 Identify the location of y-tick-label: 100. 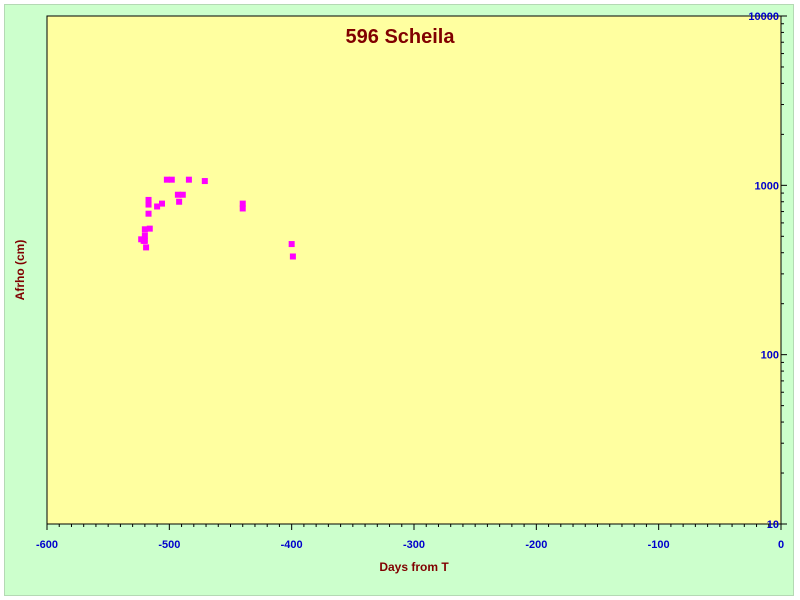
(770, 356).